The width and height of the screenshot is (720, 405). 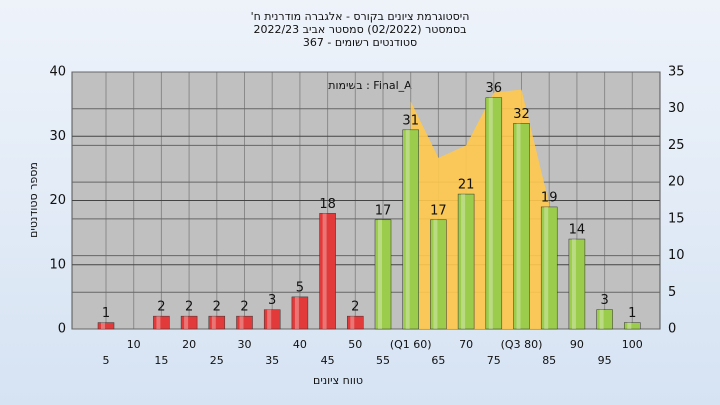 I want to click on x-axis-label: טווח ציונים, so click(x=338, y=380).